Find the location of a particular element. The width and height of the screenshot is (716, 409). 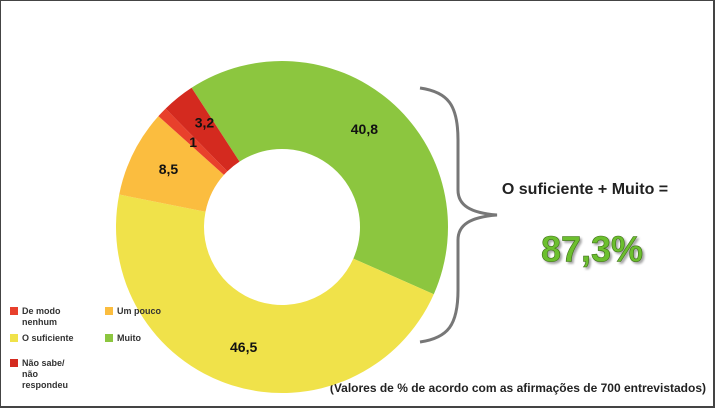

legend-item: Muito is located at coordinates (145, 338).